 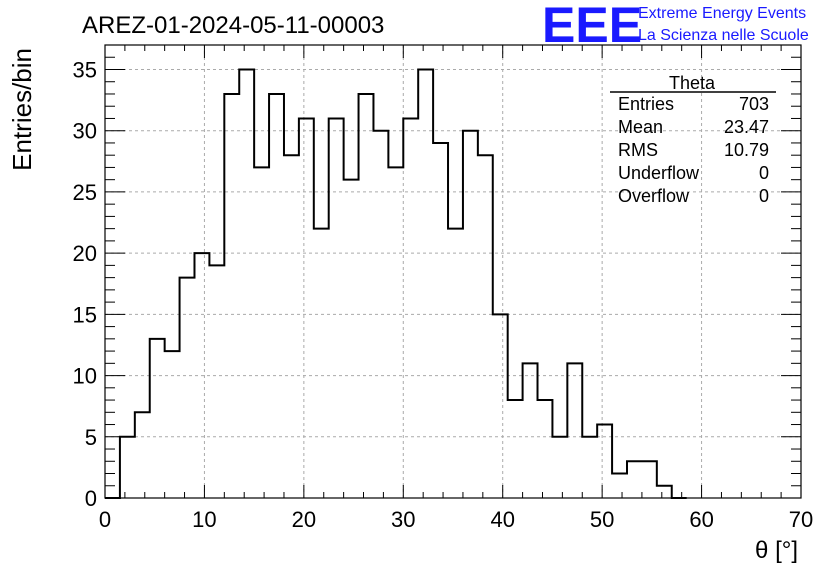 What do you see at coordinates (85, 376) in the screenshot?
I see `y-tick-label: 10` at bounding box center [85, 376].